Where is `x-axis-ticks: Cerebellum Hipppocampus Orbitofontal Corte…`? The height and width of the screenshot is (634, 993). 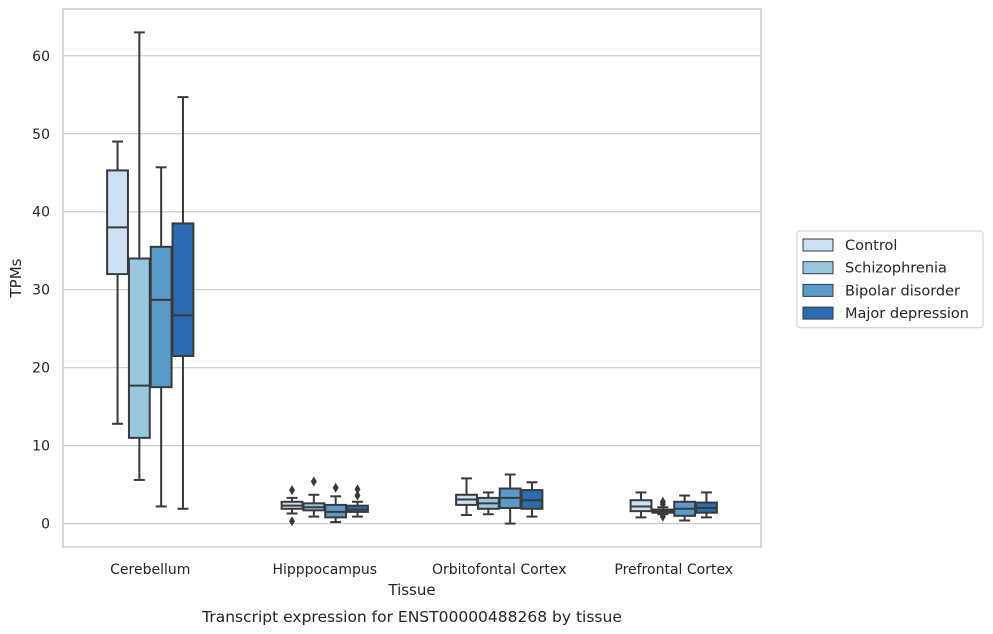
x-axis-ticks: Cerebellum Hipppocampus Orbitofontal Corte… is located at coordinates (421, 570).